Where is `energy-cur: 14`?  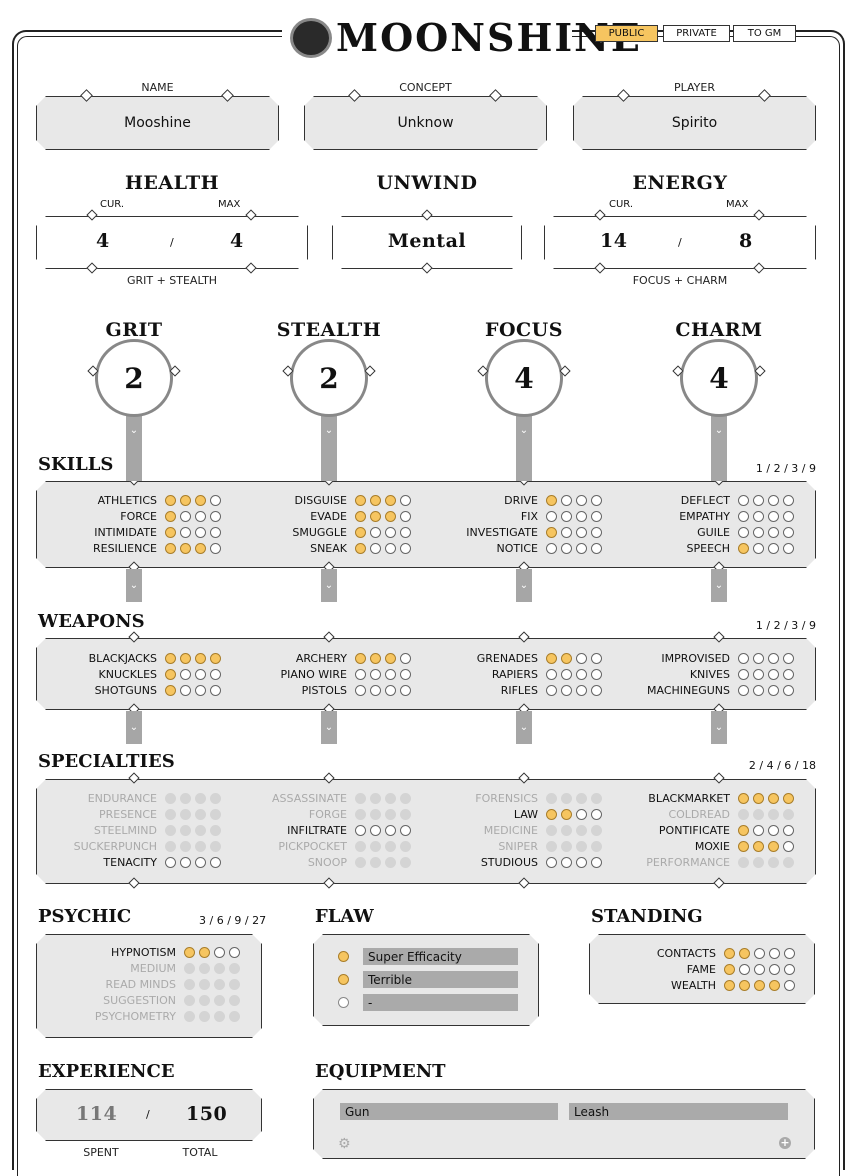
energy-cur: 14 is located at coordinates (614, 241).